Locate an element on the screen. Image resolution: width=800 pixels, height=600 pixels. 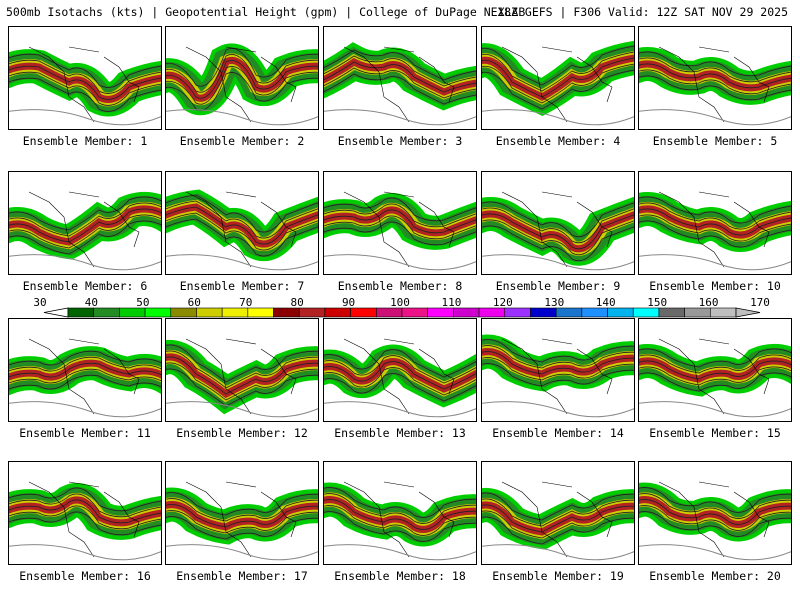
ensemble-panel: Ensemble Member: 16 is located at coordinates (85, 522).